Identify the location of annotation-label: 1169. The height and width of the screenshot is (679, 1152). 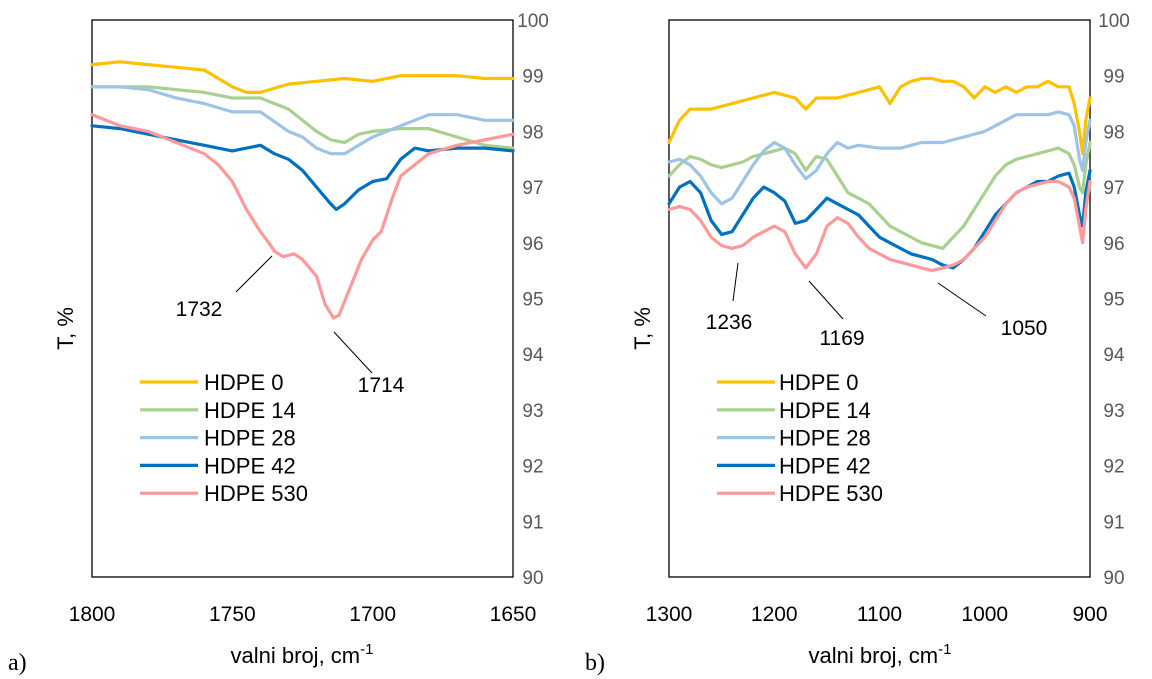
(841, 338).